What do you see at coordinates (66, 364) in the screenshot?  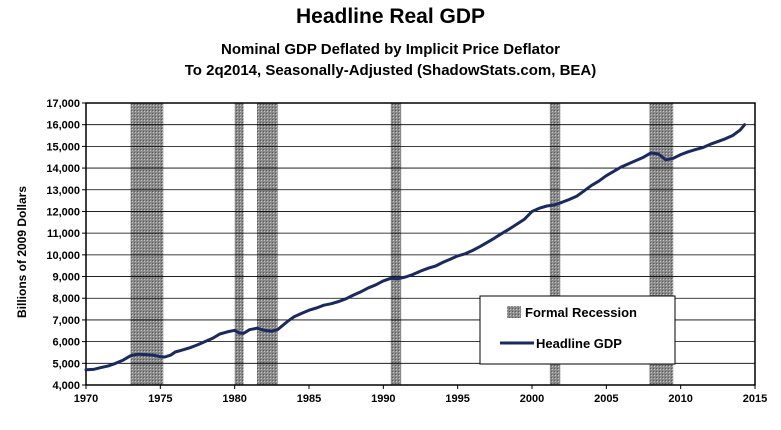 I see `y-tick-label: 5,000` at bounding box center [66, 364].